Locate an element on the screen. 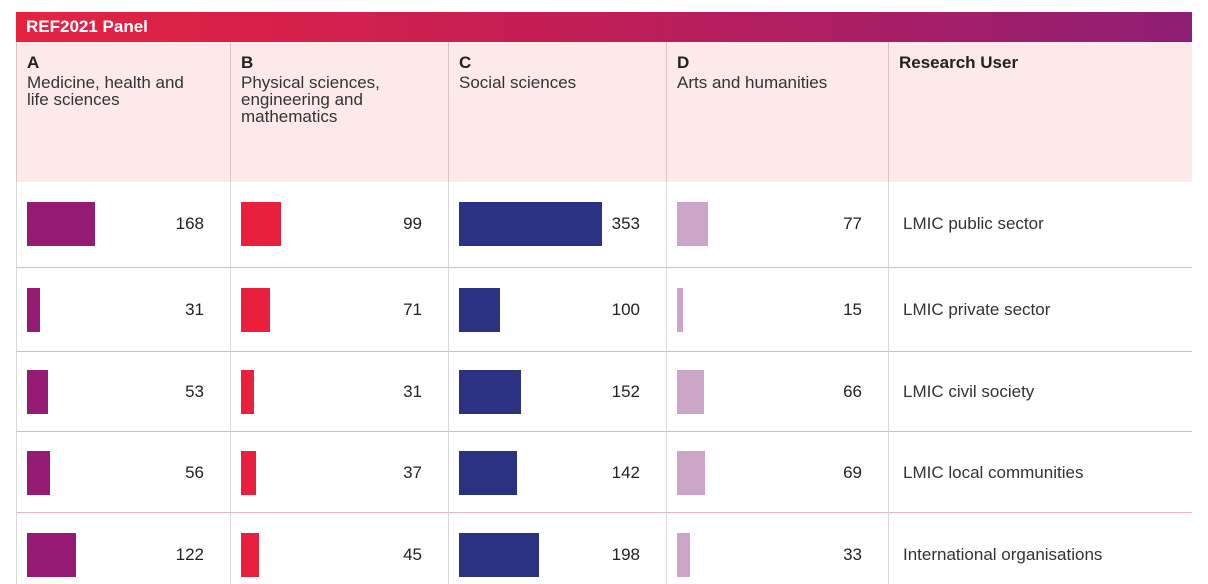 The width and height of the screenshot is (1208, 584). cell: LMIC local communities is located at coordinates (1040, 472).